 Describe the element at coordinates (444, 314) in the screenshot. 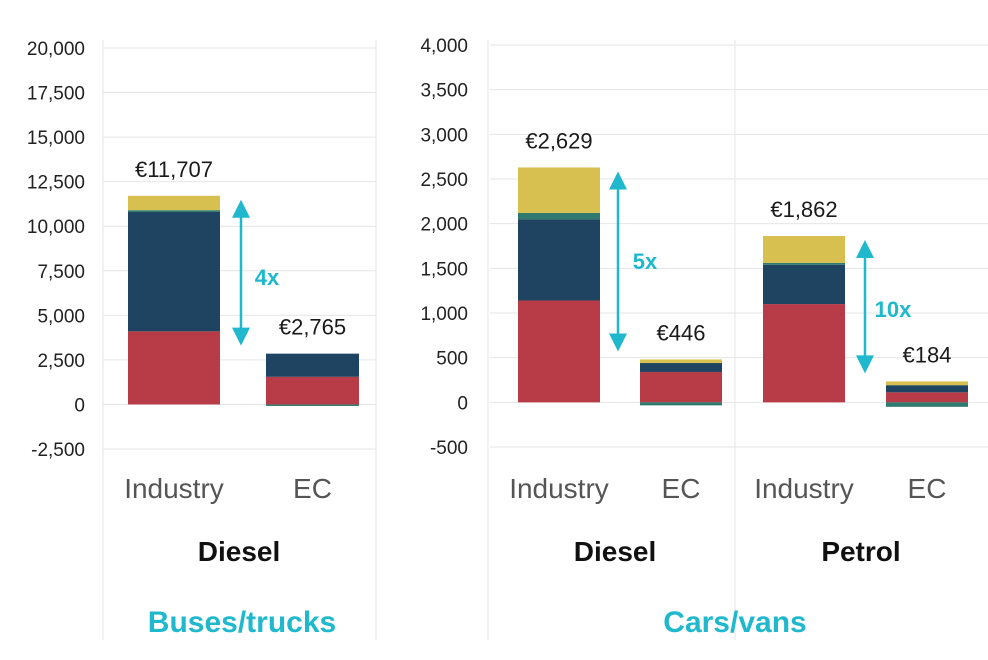

I see `y-tick-label: 1,000` at that location.